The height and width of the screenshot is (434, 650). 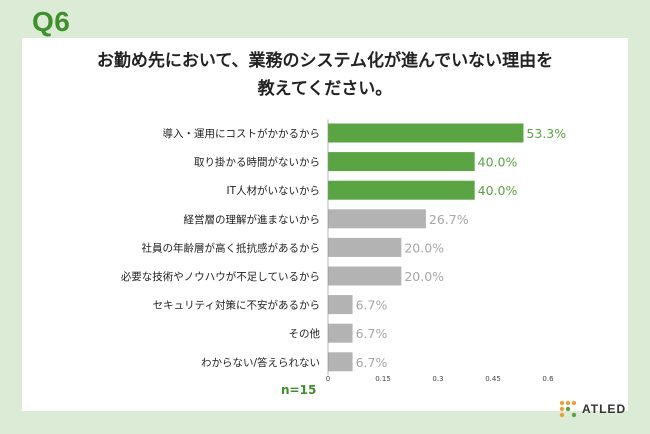 What do you see at coordinates (51, 21) in the screenshot?
I see `question-number: Q6` at bounding box center [51, 21].